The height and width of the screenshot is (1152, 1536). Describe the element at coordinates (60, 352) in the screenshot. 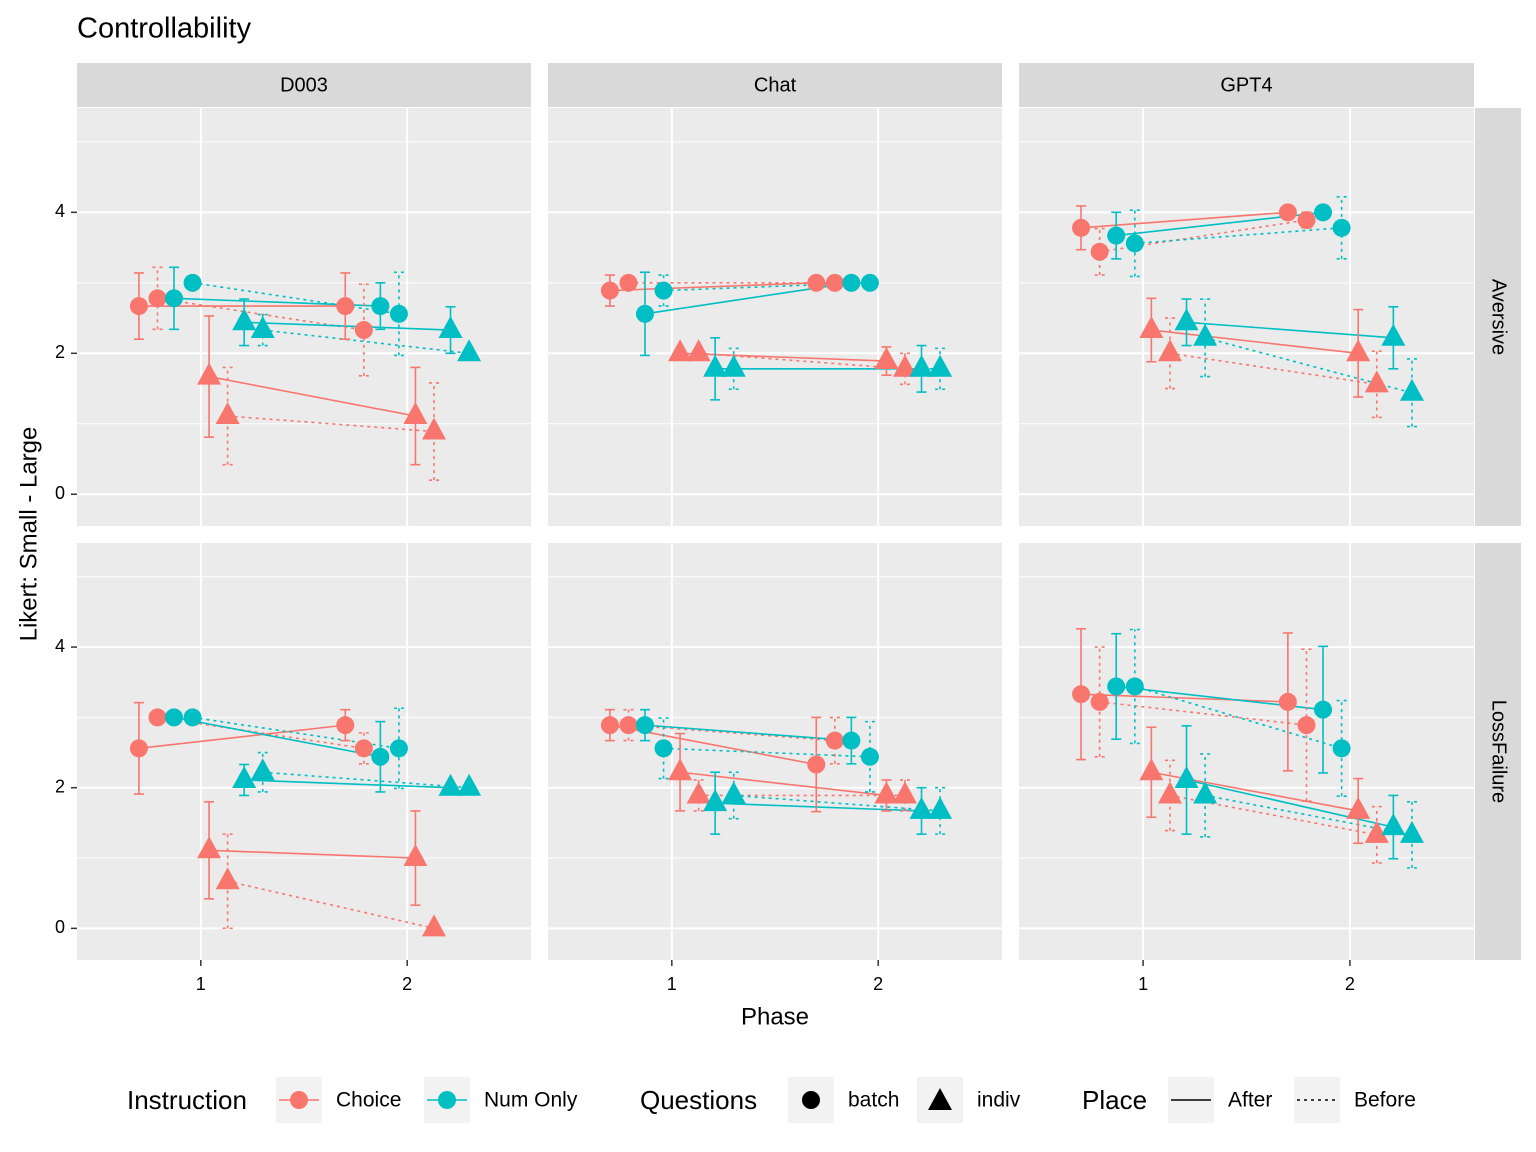

I see `y-tick-label: 2` at that location.